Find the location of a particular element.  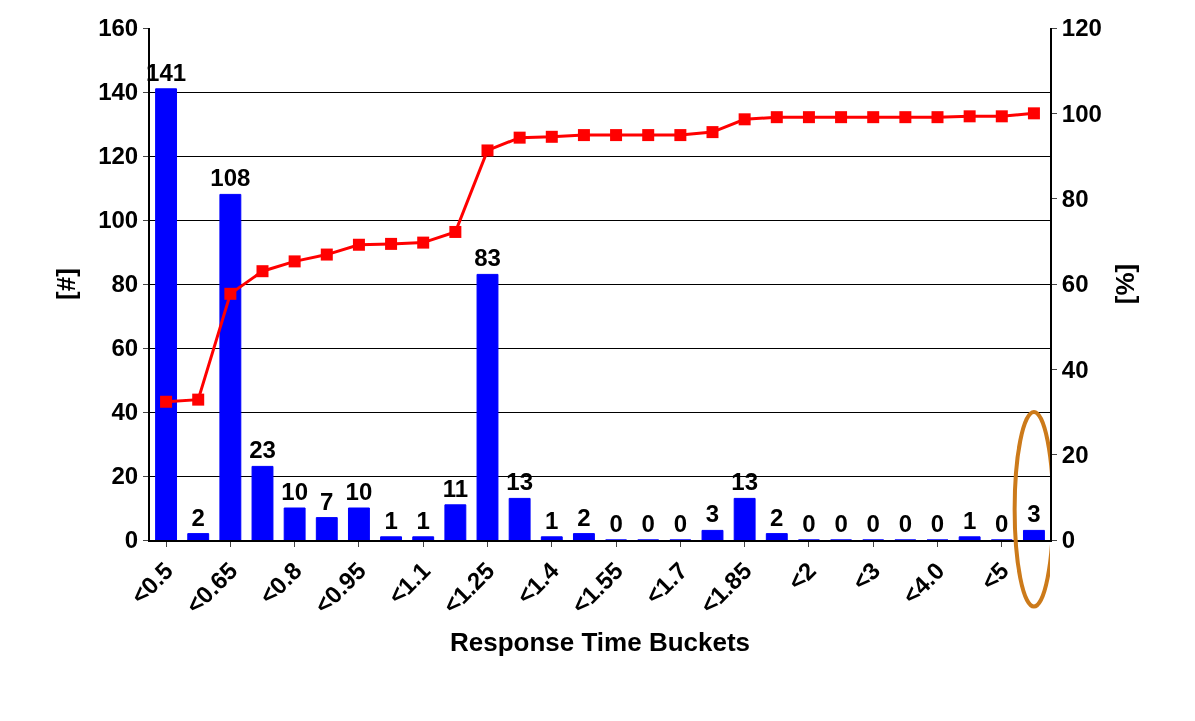

data-label: 7 is located at coordinates (327, 501).